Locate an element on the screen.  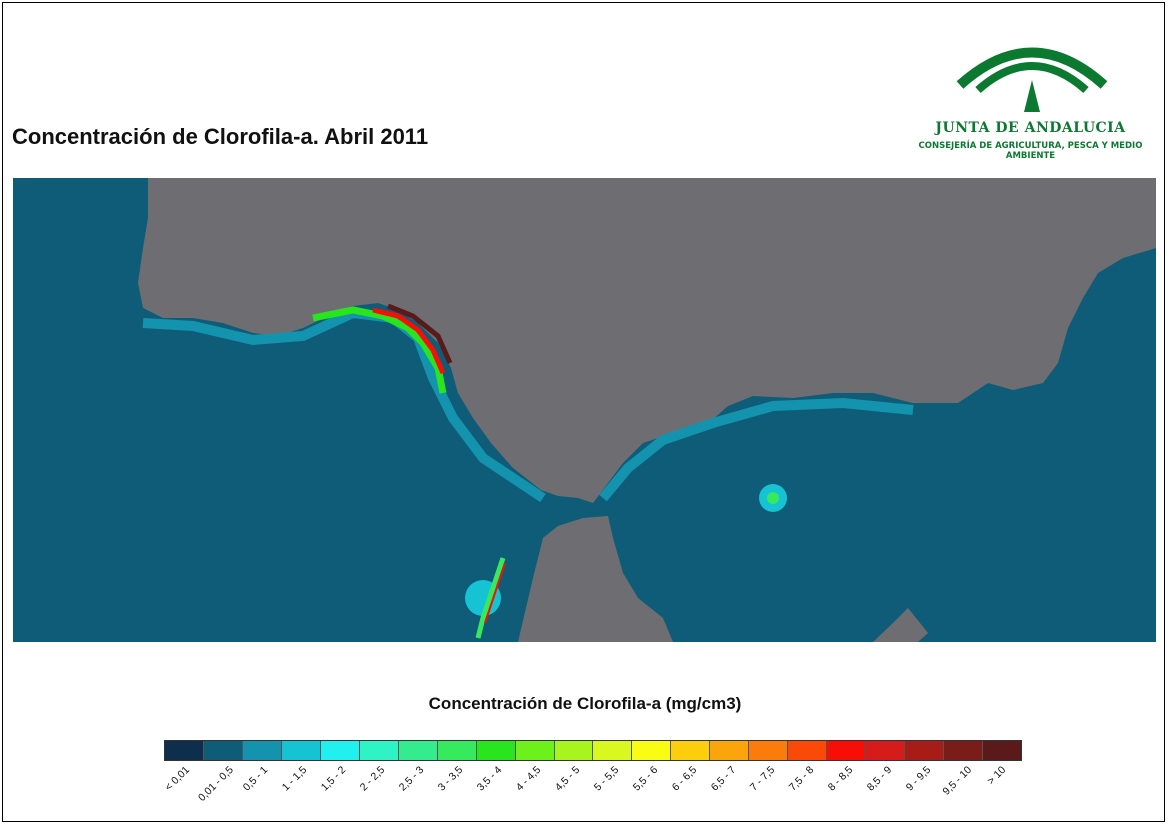
alboran-coastal-band is located at coordinates (756, 449).